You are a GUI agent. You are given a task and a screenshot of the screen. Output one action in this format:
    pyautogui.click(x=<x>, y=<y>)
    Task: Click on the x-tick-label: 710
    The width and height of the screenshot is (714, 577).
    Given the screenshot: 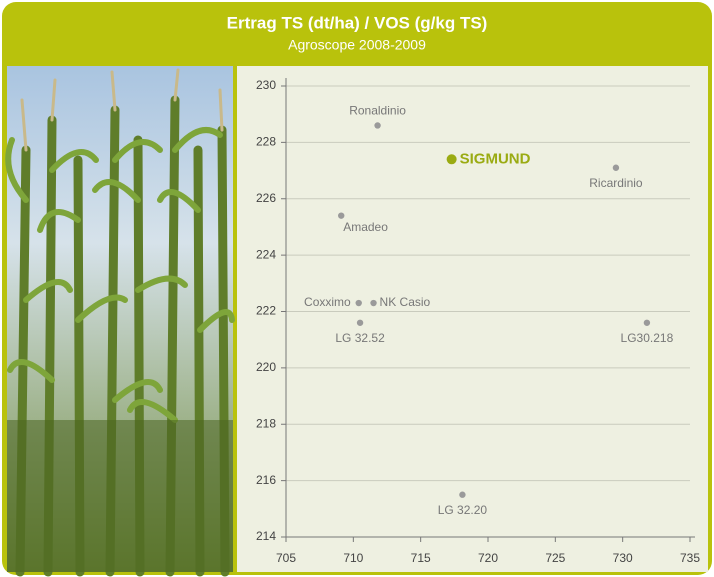 What is the action you would take?
    pyautogui.click(x=353, y=558)
    